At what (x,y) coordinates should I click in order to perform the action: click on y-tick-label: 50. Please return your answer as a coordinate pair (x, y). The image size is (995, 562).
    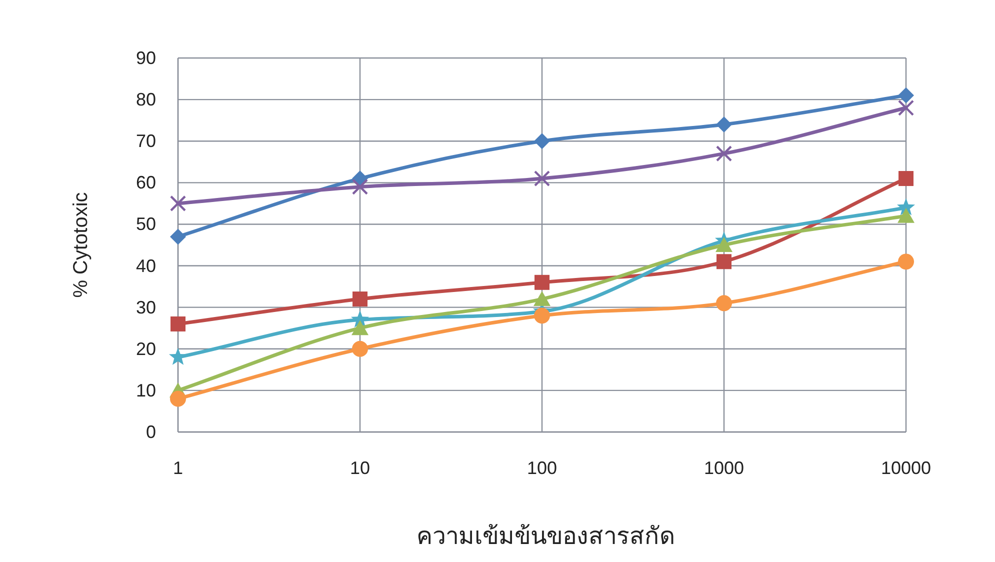
    Looking at the image, I should click on (146, 224).